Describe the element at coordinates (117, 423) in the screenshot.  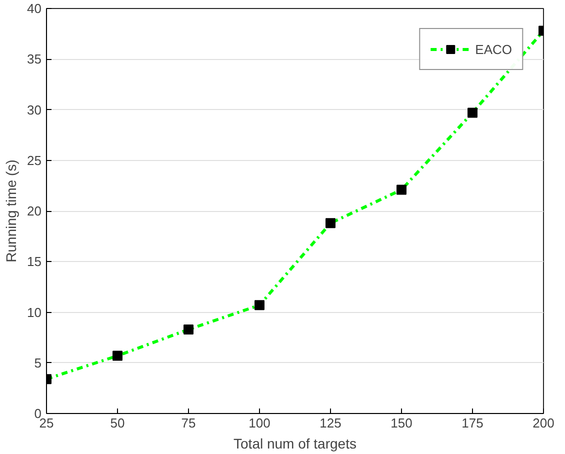
I see `x-tick-label: 50` at that location.